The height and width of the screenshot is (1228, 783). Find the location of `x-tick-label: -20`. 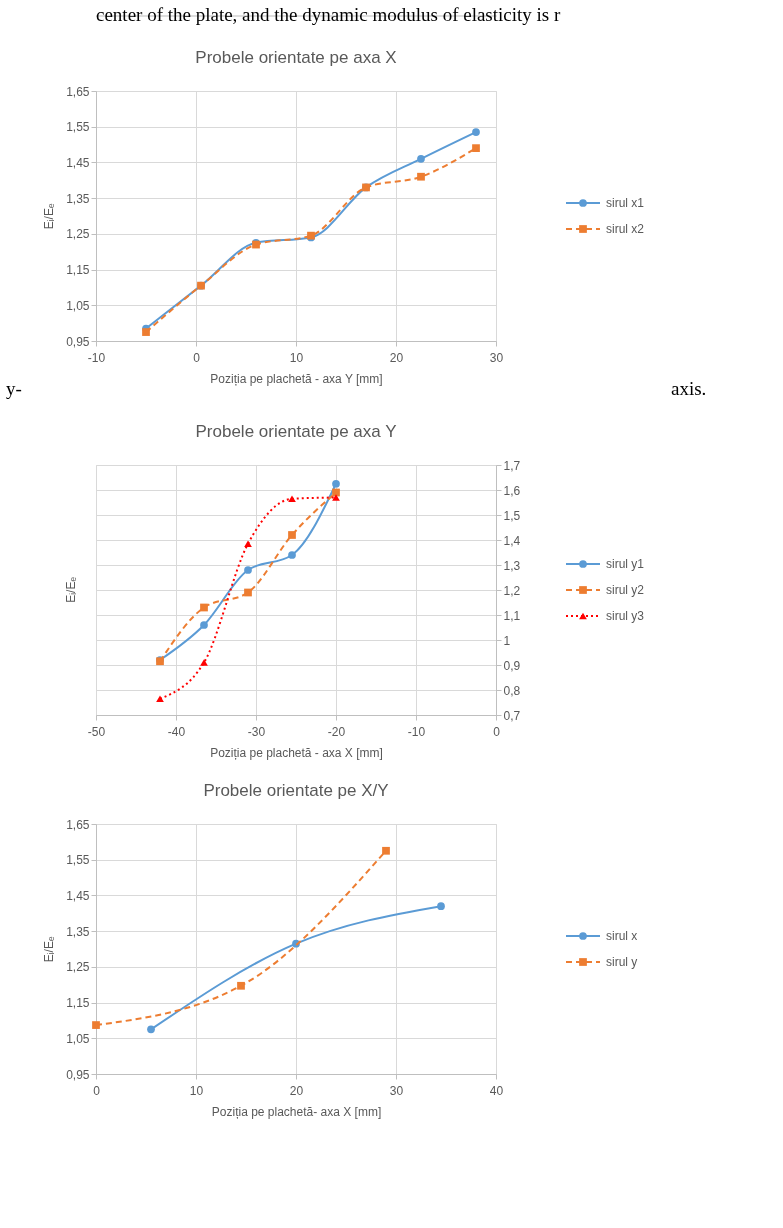

x-tick-label: -20 is located at coordinates (336, 731).